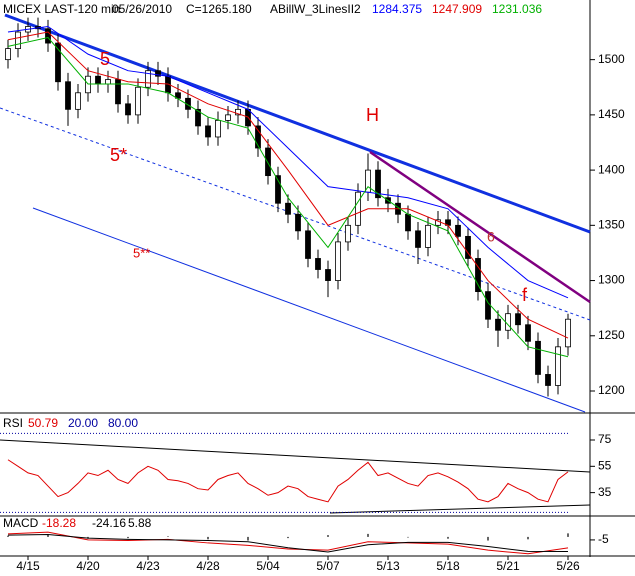  Describe the element at coordinates (372, 115) in the screenshot. I see `annotation: H` at that location.